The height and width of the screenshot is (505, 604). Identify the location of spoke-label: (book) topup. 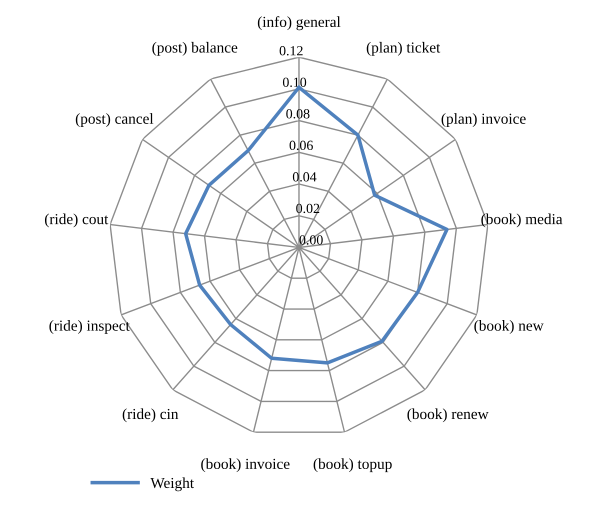
(353, 465).